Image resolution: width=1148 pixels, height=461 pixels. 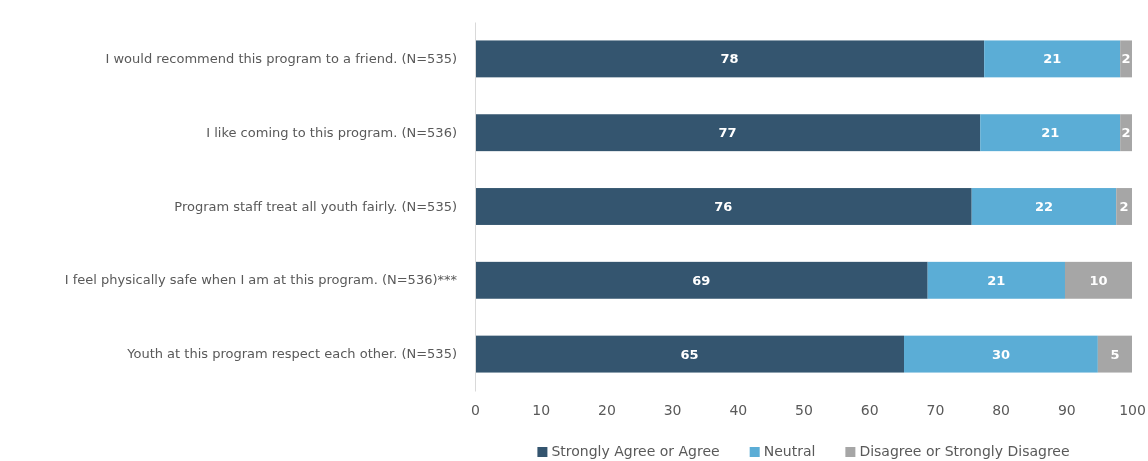 I want to click on x-tick-label: 50, so click(x=804, y=409).